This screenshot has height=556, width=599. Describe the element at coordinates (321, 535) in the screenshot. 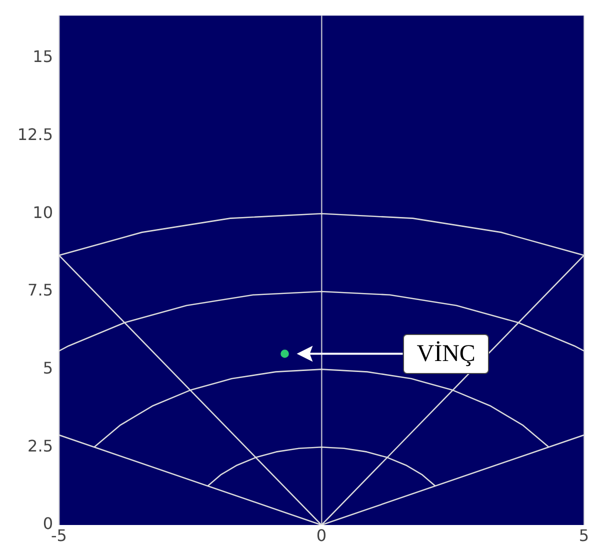

I see `x-tick-label: 0` at that location.